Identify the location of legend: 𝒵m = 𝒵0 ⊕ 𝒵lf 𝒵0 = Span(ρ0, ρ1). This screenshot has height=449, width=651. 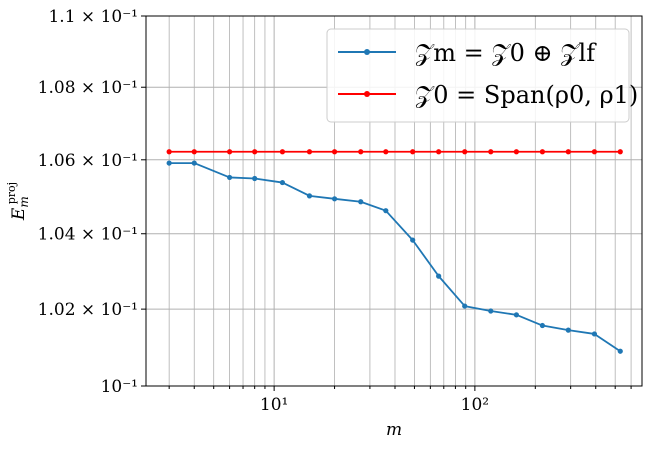
(482, 75).